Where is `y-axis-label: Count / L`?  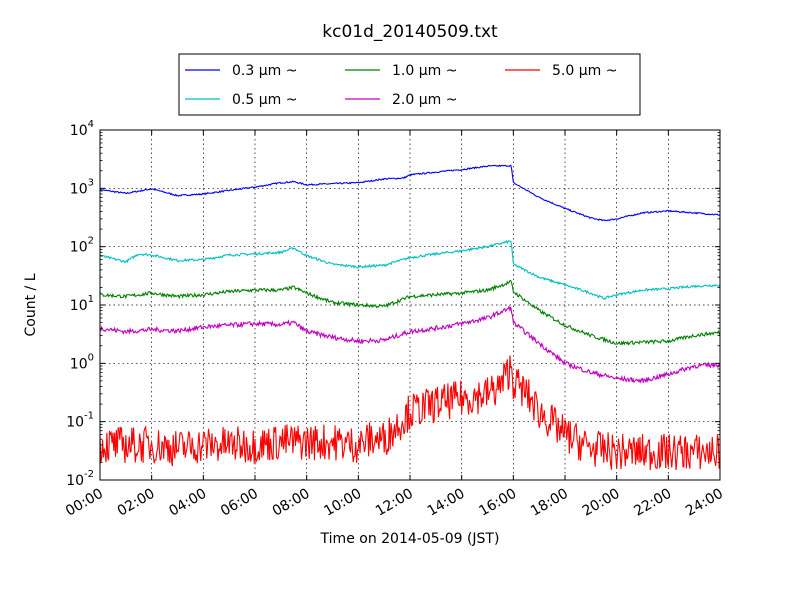 y-axis-label: Count / L is located at coordinates (31, 304).